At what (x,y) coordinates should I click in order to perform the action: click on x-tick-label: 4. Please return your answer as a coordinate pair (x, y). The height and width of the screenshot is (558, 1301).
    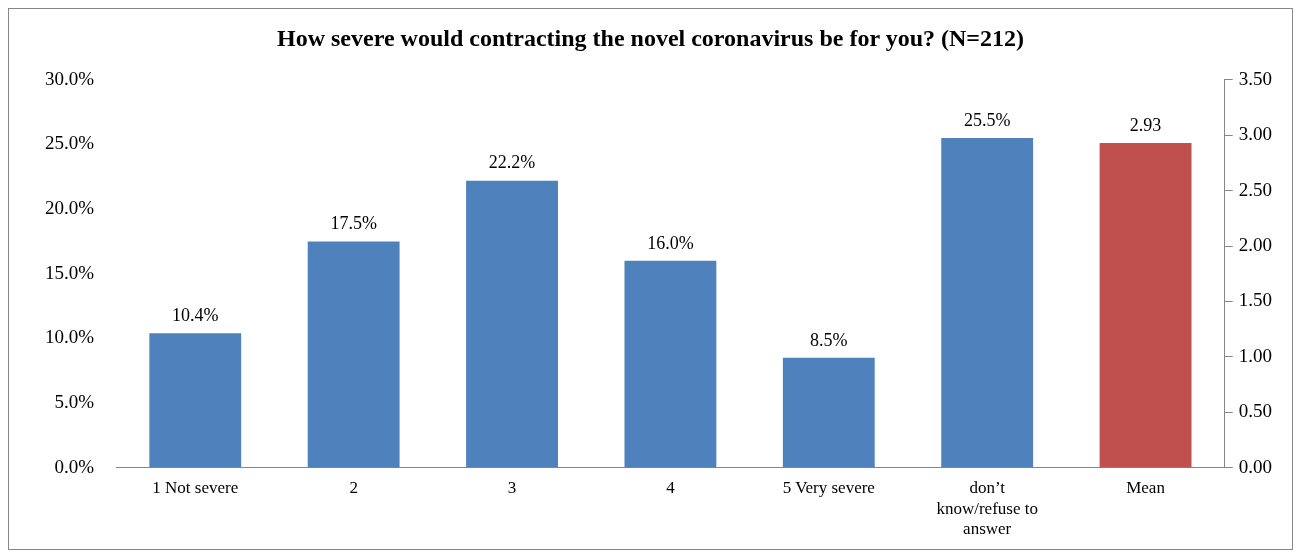
    Looking at the image, I should click on (671, 488).